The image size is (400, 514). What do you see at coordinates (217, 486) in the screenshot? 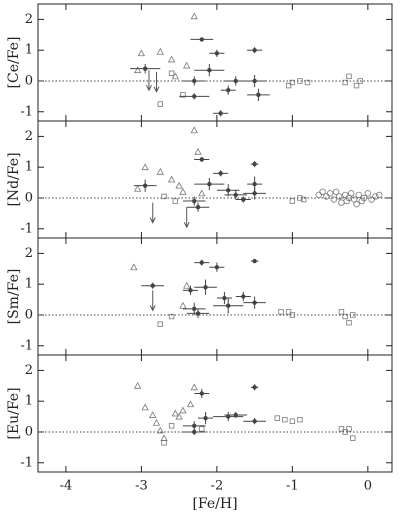
I see `x-tick-label: -2` at bounding box center [217, 486].